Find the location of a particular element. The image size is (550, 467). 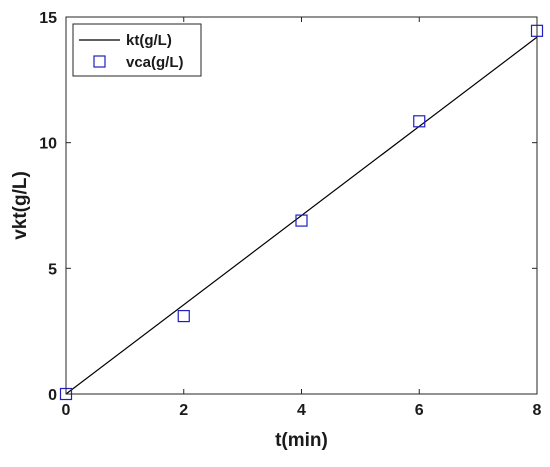

legend-entry-kt: kt(g/L) is located at coordinates (149, 40).